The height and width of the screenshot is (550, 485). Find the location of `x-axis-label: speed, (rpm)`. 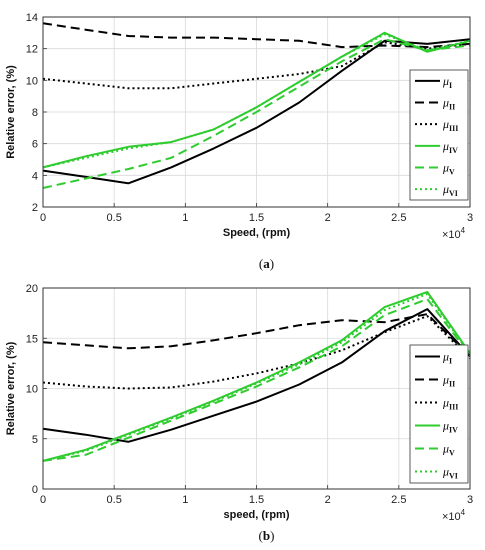

x-axis-label: speed, (rpm) is located at coordinates (256, 515).